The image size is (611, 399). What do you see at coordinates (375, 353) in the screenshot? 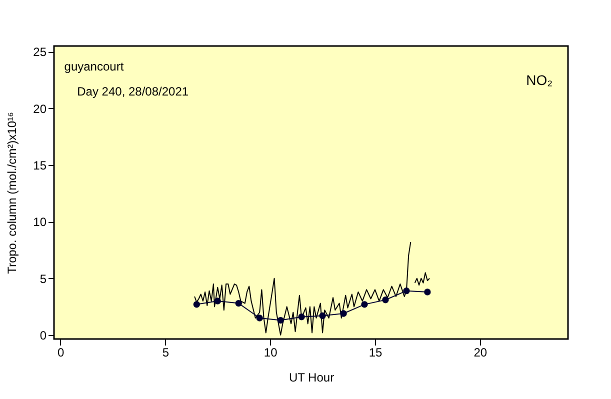
I see `x-tick-label: 15` at bounding box center [375, 353].